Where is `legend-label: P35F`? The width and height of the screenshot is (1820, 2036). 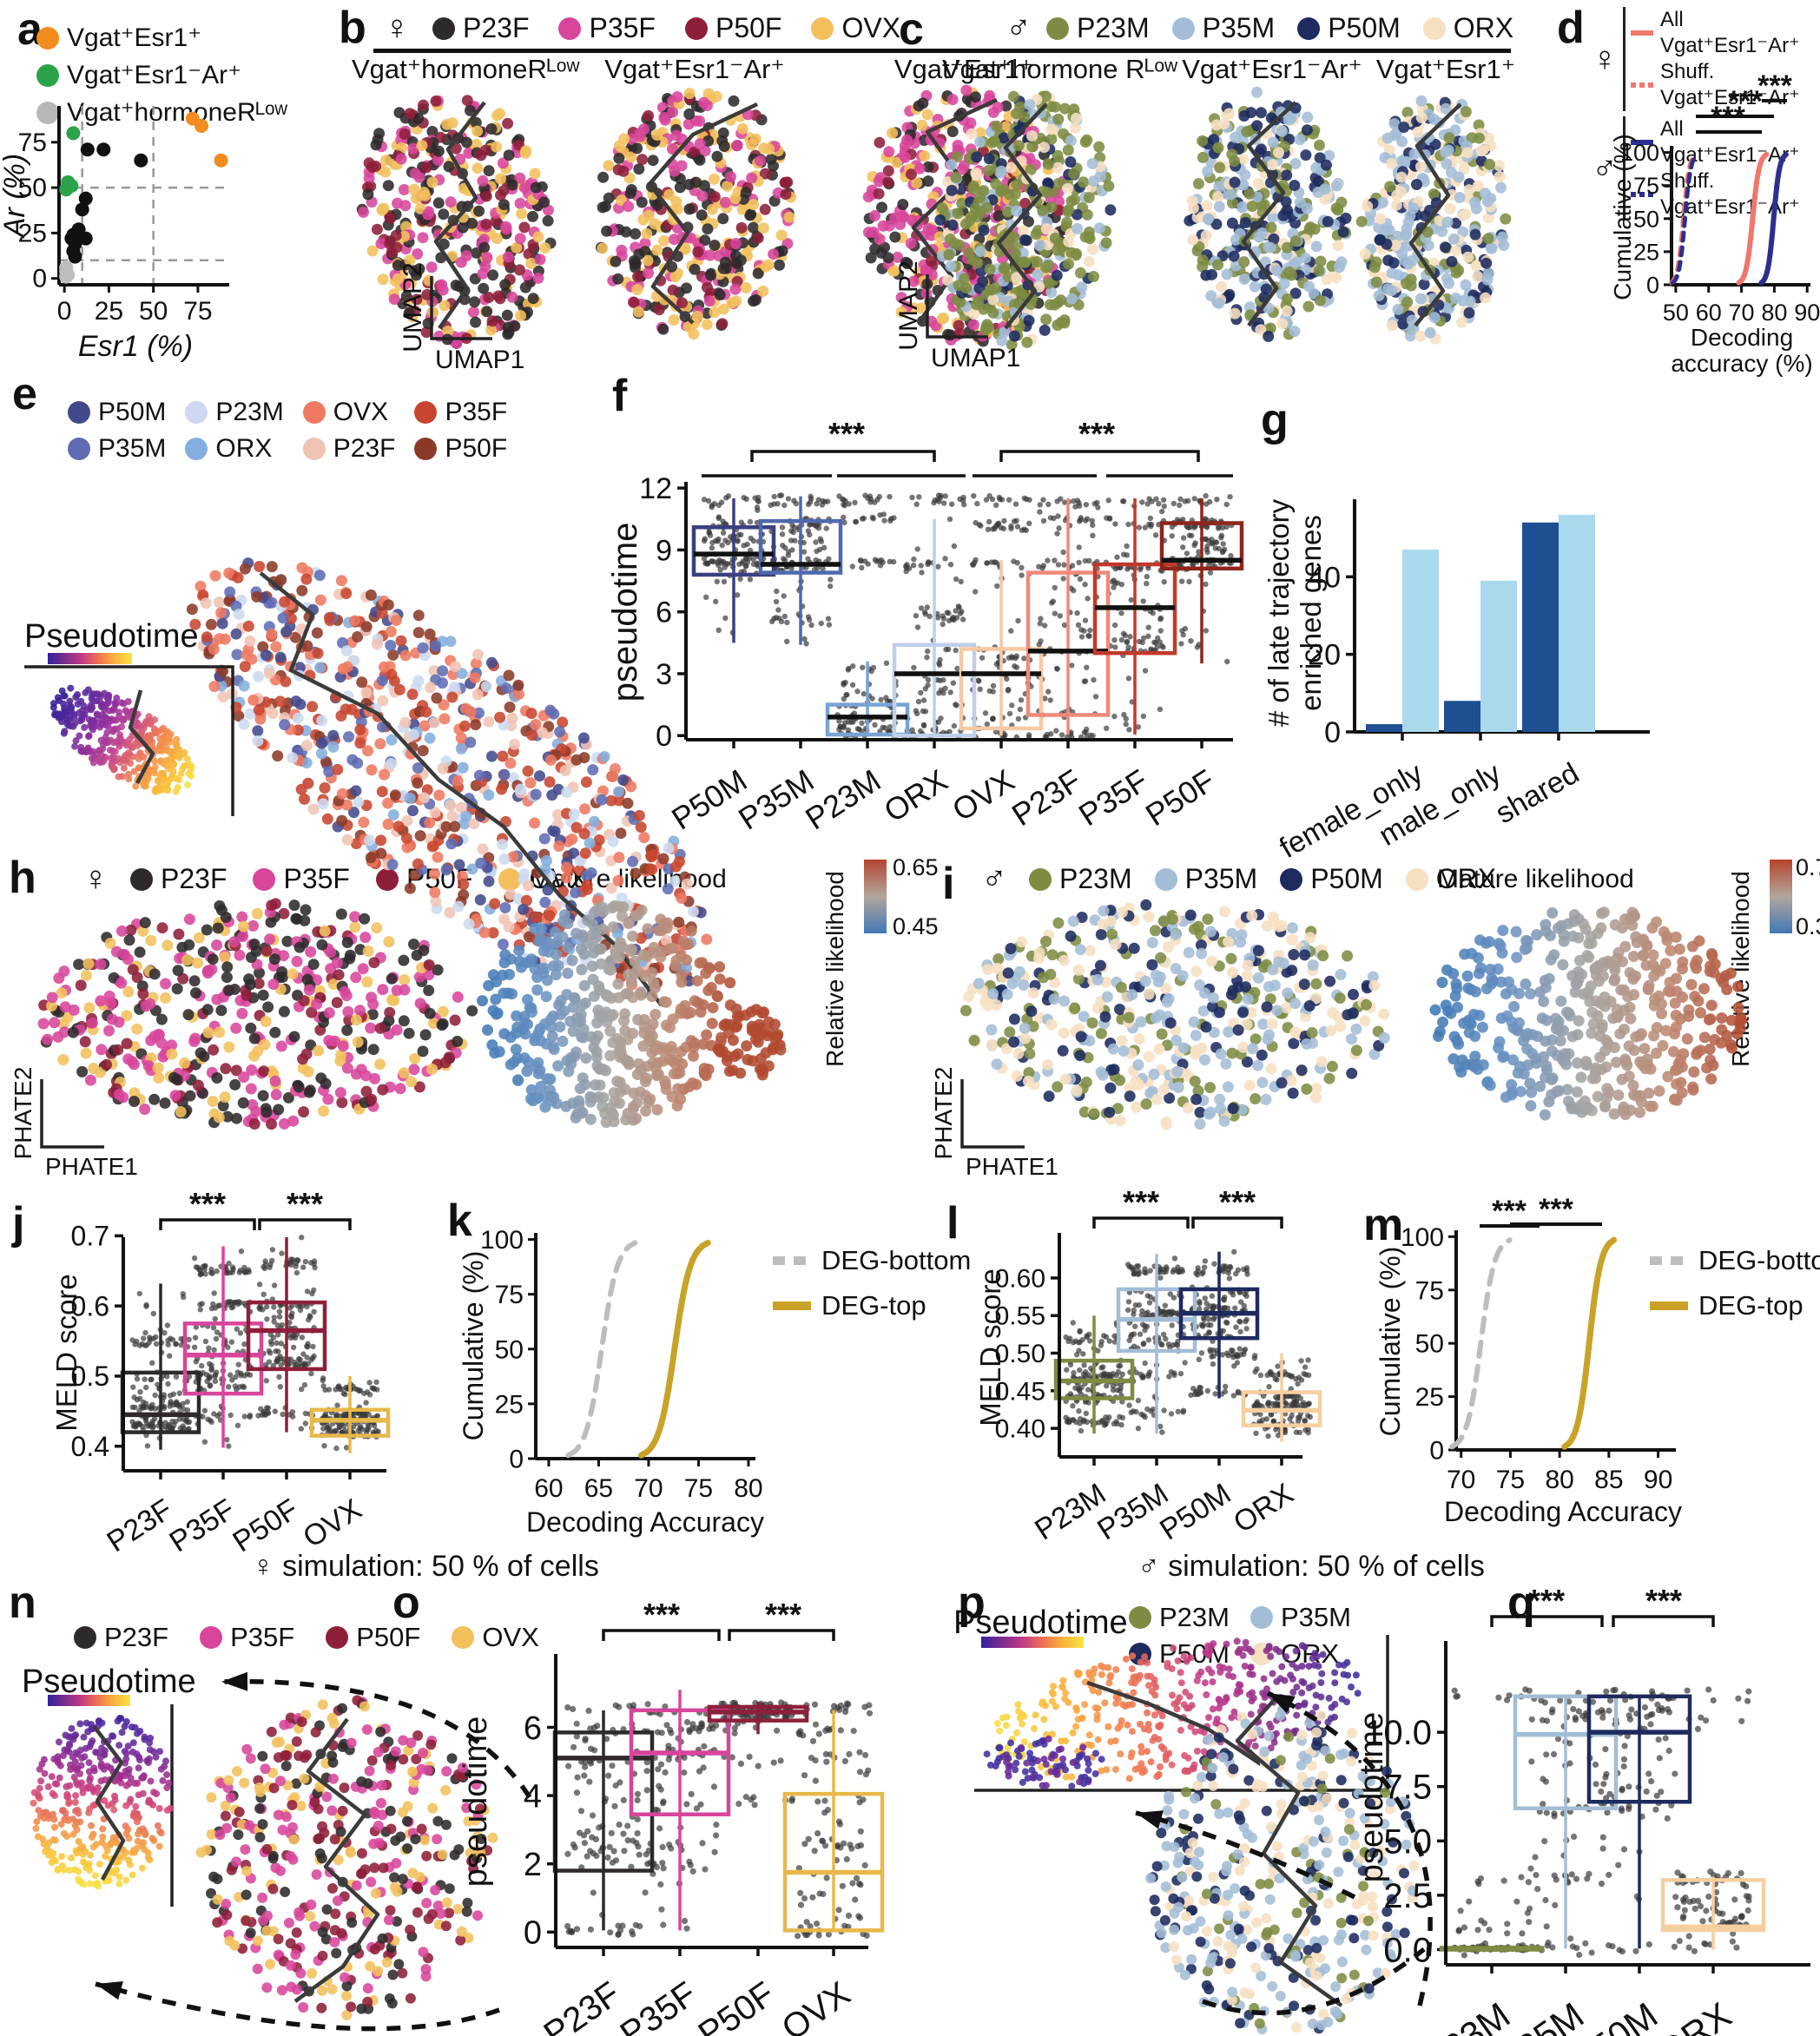 legend-label: P35F is located at coordinates (476, 412).